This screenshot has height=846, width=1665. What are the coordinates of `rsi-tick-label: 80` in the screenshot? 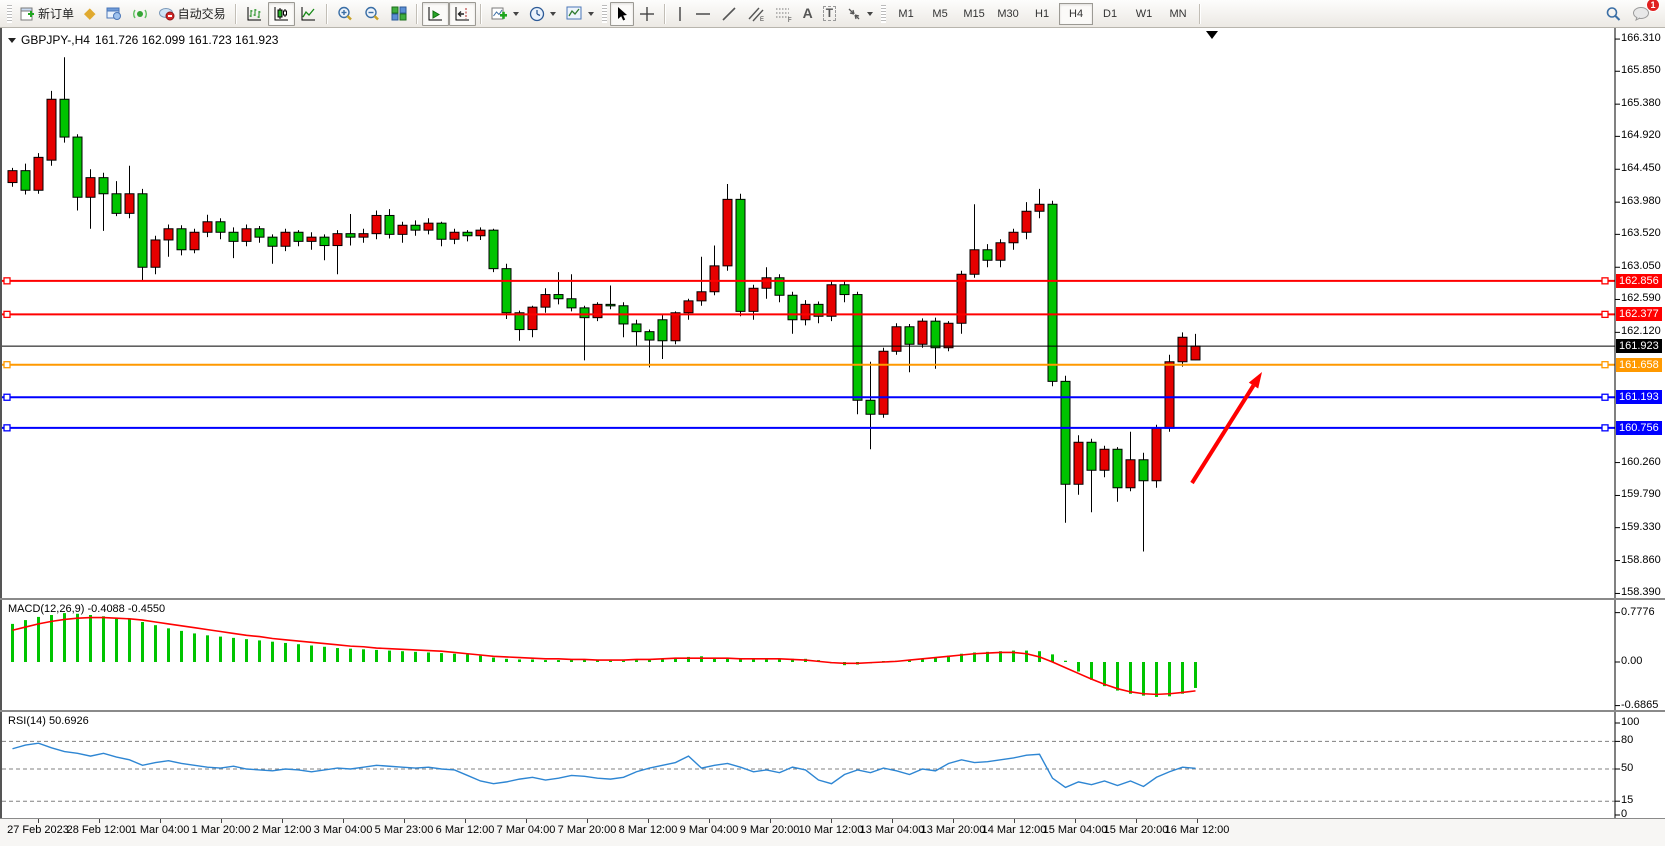 It's located at (1627, 740).